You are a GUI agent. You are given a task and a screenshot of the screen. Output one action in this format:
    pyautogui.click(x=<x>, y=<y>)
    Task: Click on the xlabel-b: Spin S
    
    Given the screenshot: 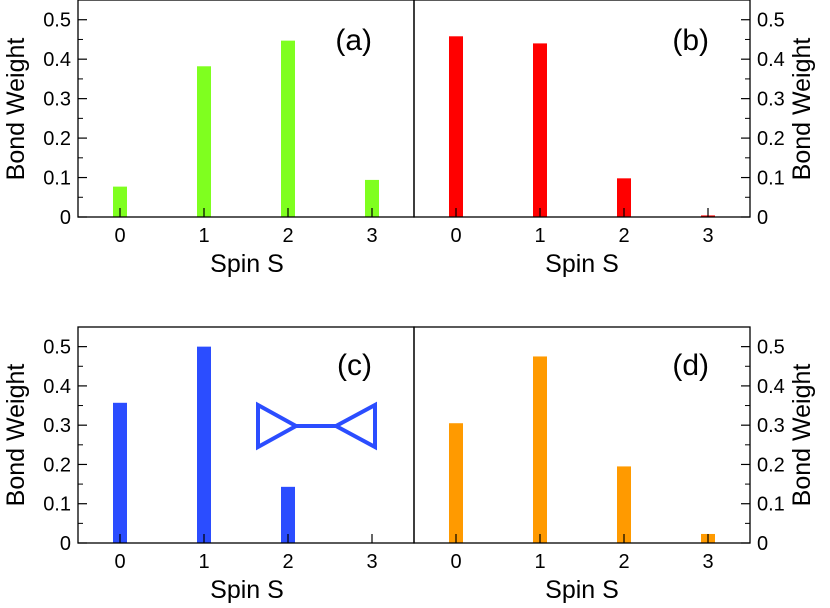 What is the action you would take?
    pyautogui.click(x=582, y=264)
    